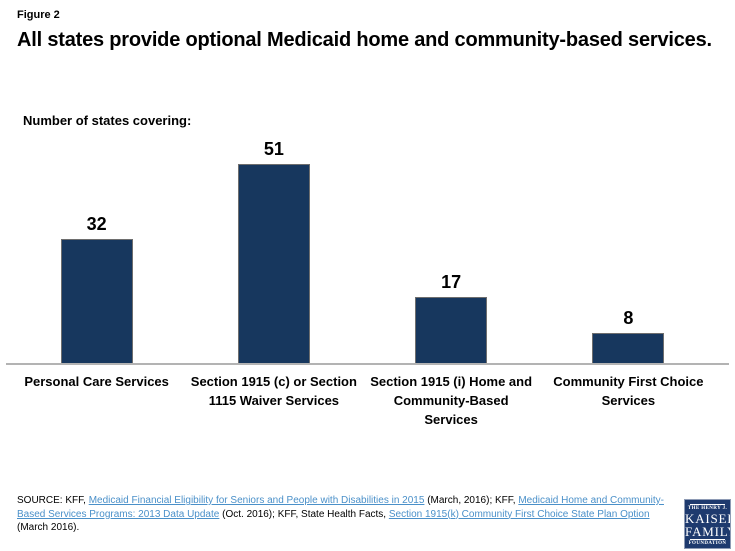 The width and height of the screenshot is (735, 551). What do you see at coordinates (304, 514) in the screenshot?
I see `source-text-segment: (Oct. 2016); KFF, State Health Facts,` at bounding box center [304, 514].